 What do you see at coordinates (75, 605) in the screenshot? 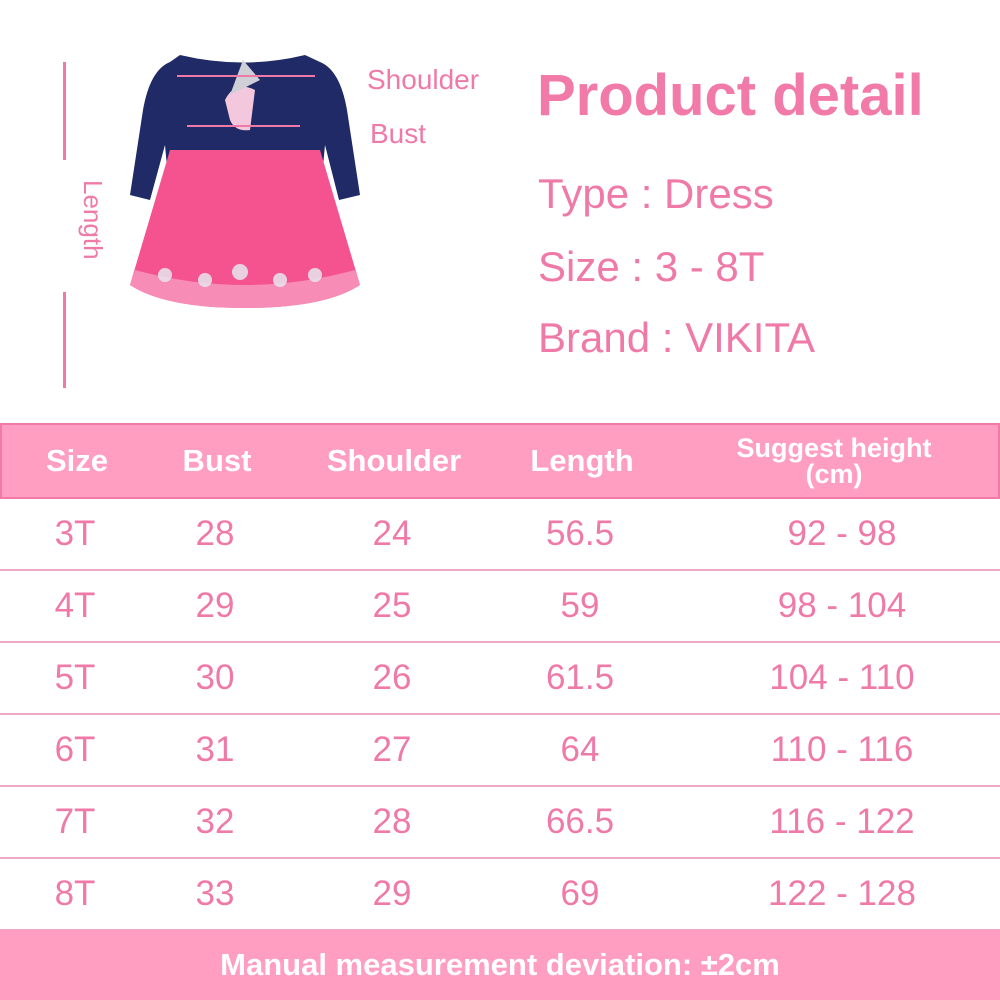
I see `cell-size: 4T` at bounding box center [75, 605].